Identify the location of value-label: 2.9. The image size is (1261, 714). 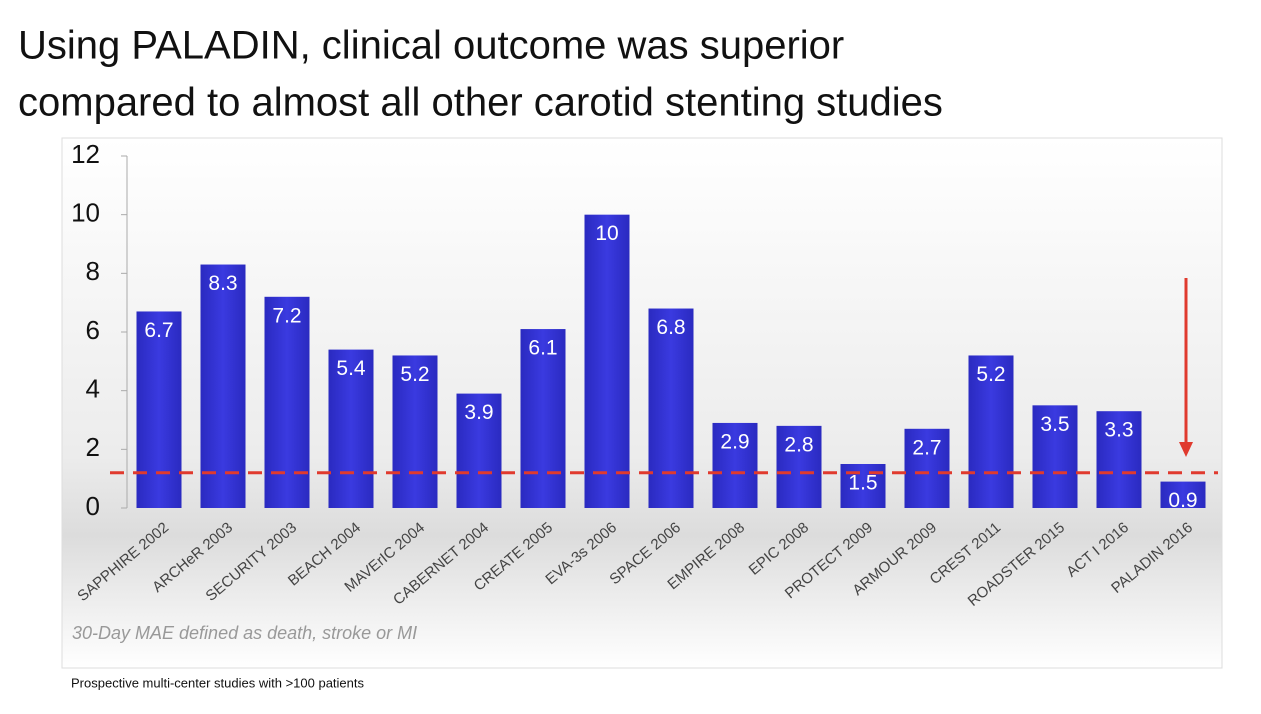
(734, 441).